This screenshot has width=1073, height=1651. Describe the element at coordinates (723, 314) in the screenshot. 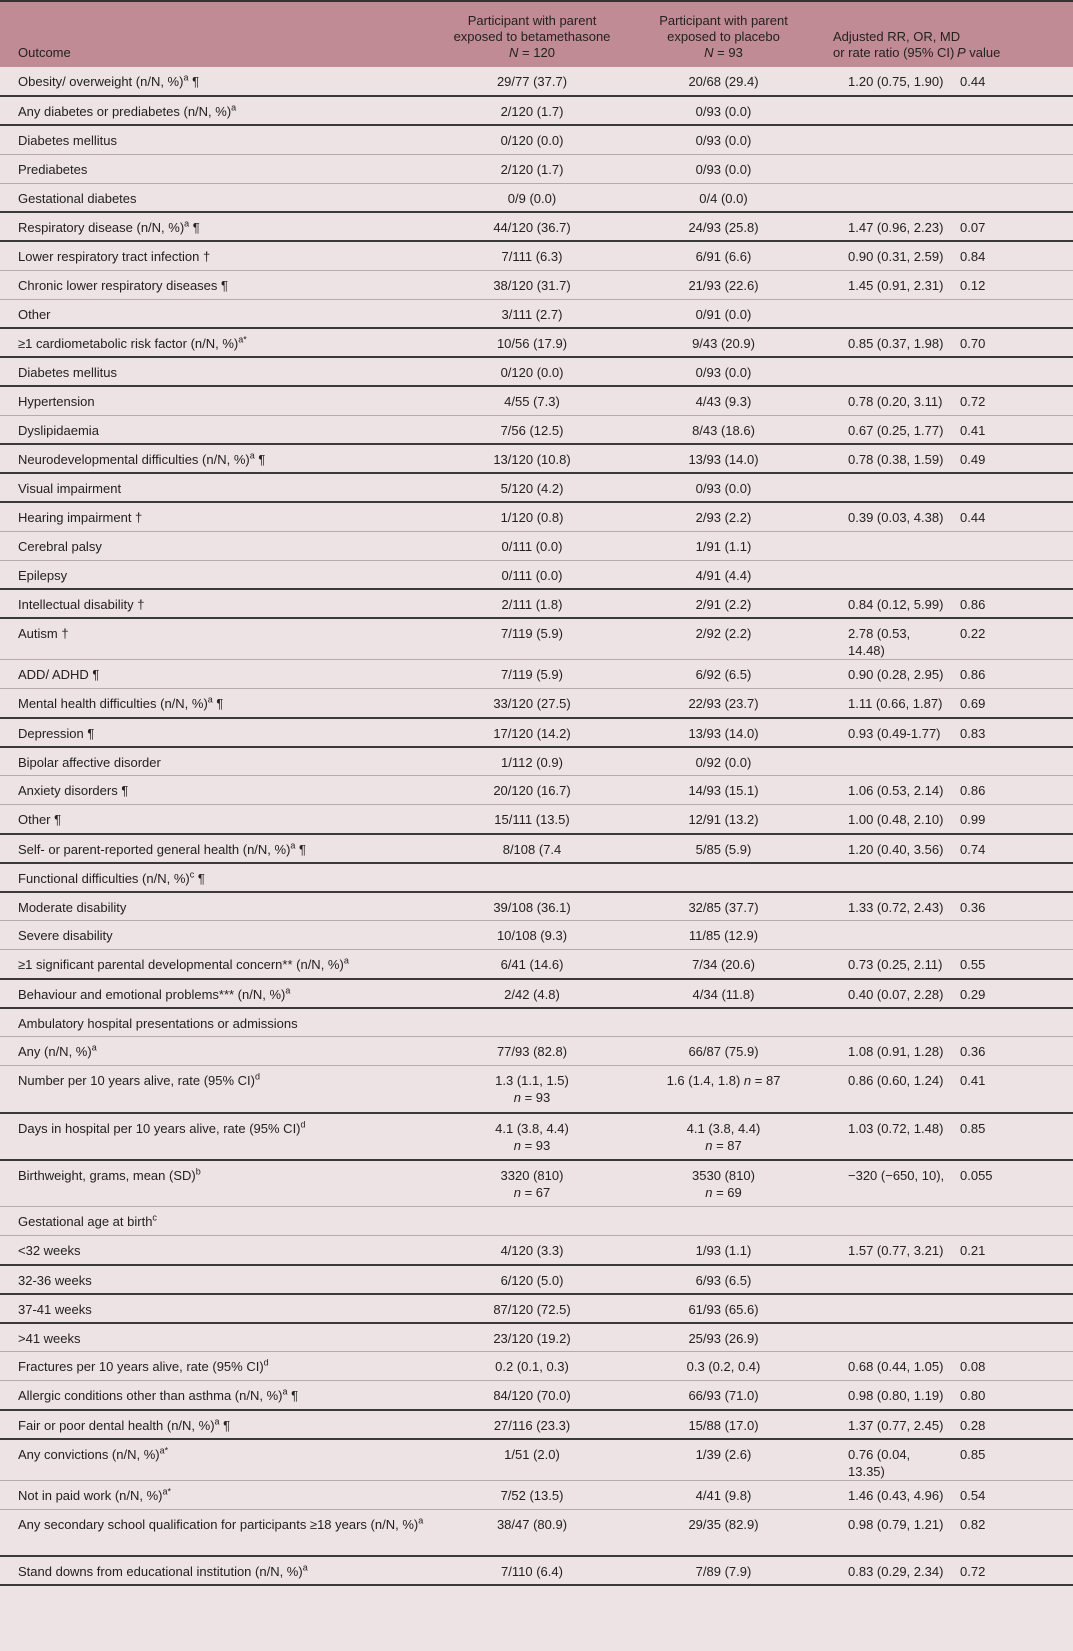

I see `placebo-cell: 0/91 (0.0)` at that location.